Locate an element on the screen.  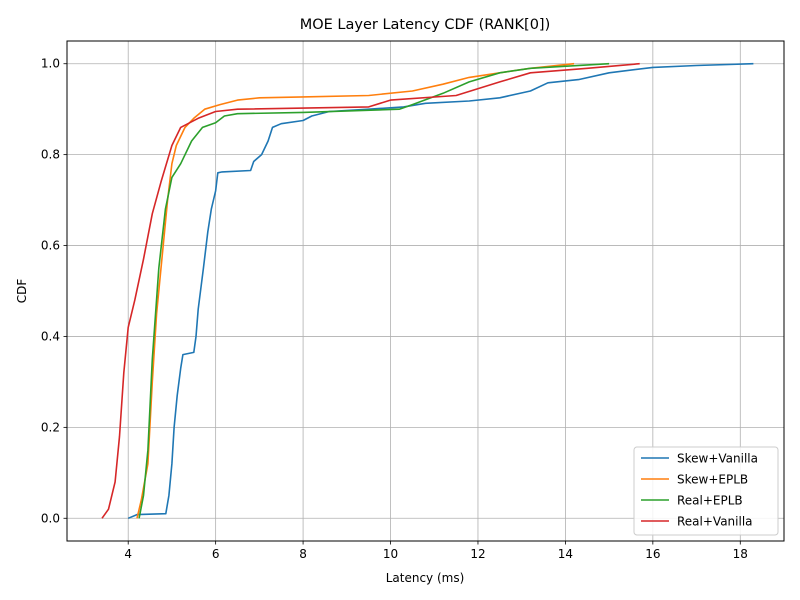
x-tick-label: 12 is located at coordinates (477, 554).